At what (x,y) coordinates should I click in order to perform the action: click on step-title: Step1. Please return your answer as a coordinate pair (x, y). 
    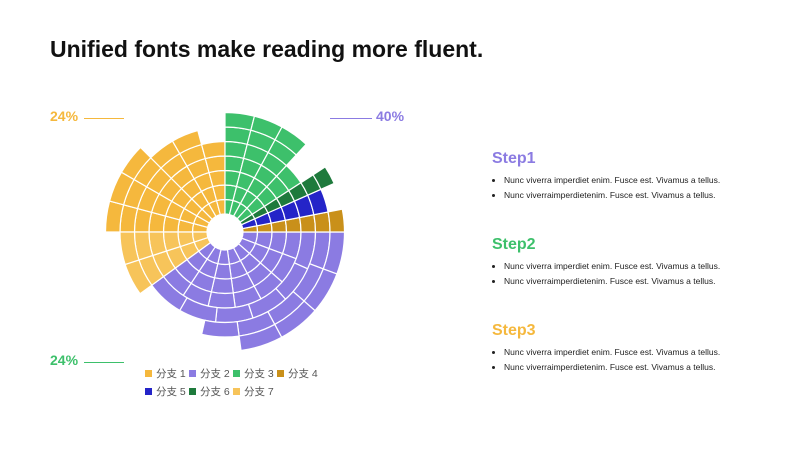
    Looking at the image, I should click on (642, 159).